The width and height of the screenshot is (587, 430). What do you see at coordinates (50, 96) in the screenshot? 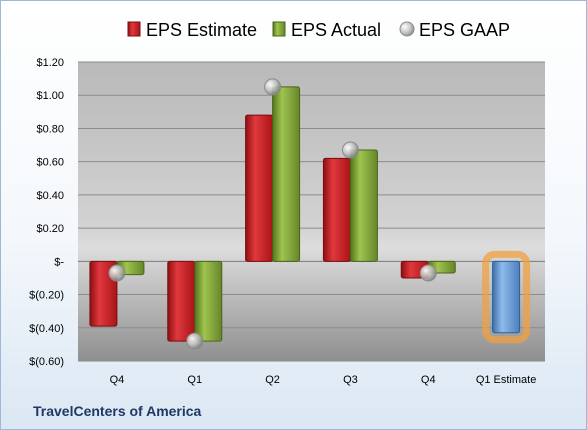
I see `y-tick-label: $1.00` at bounding box center [50, 96].